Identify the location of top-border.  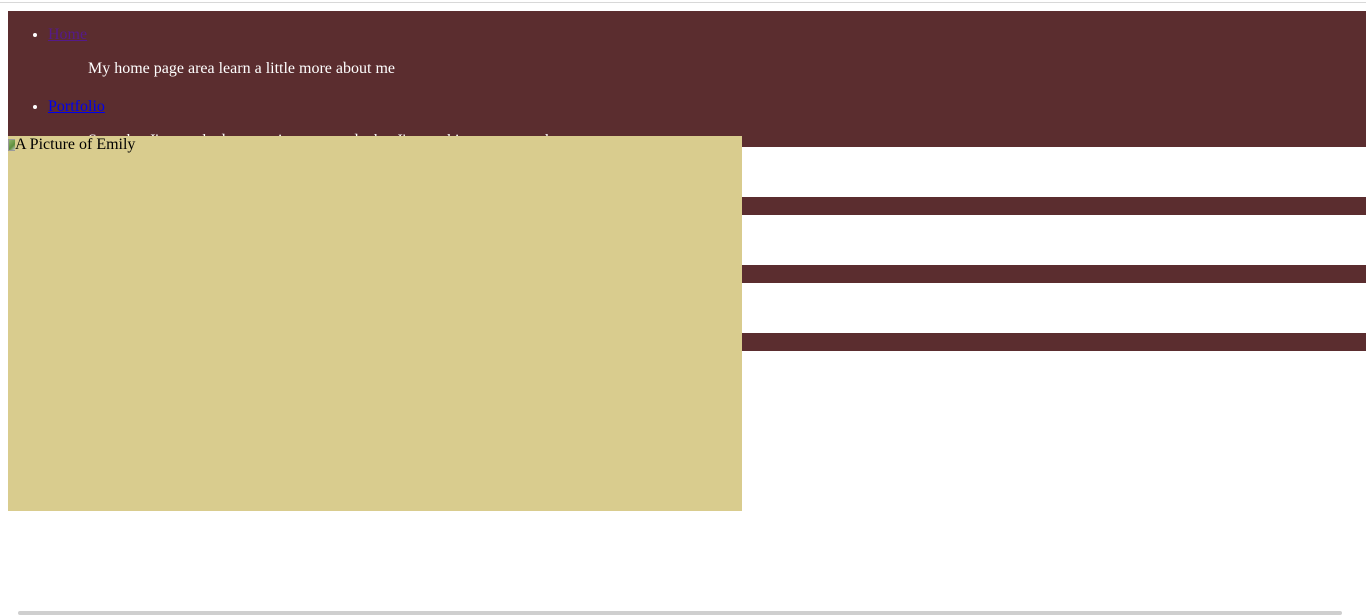
(683, 2).